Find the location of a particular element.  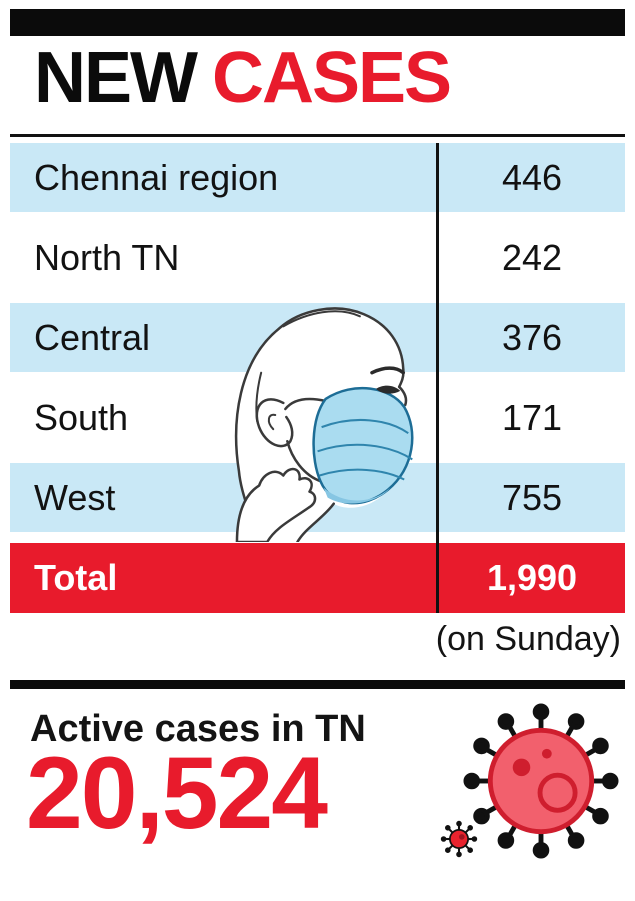

top-rule-bar is located at coordinates (317, 22).